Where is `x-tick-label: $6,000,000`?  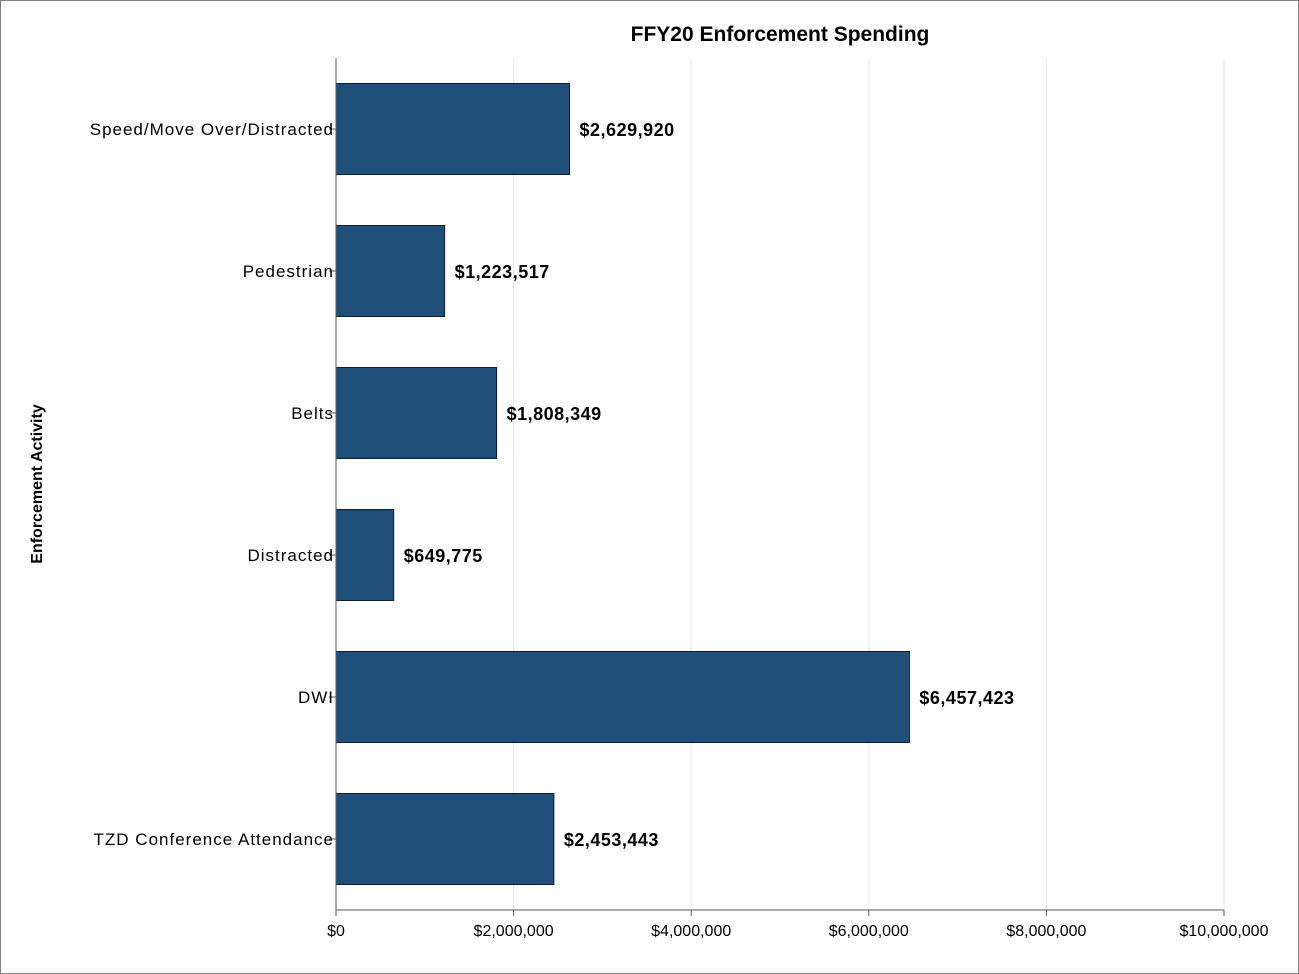 x-tick-label: $6,000,000 is located at coordinates (869, 931).